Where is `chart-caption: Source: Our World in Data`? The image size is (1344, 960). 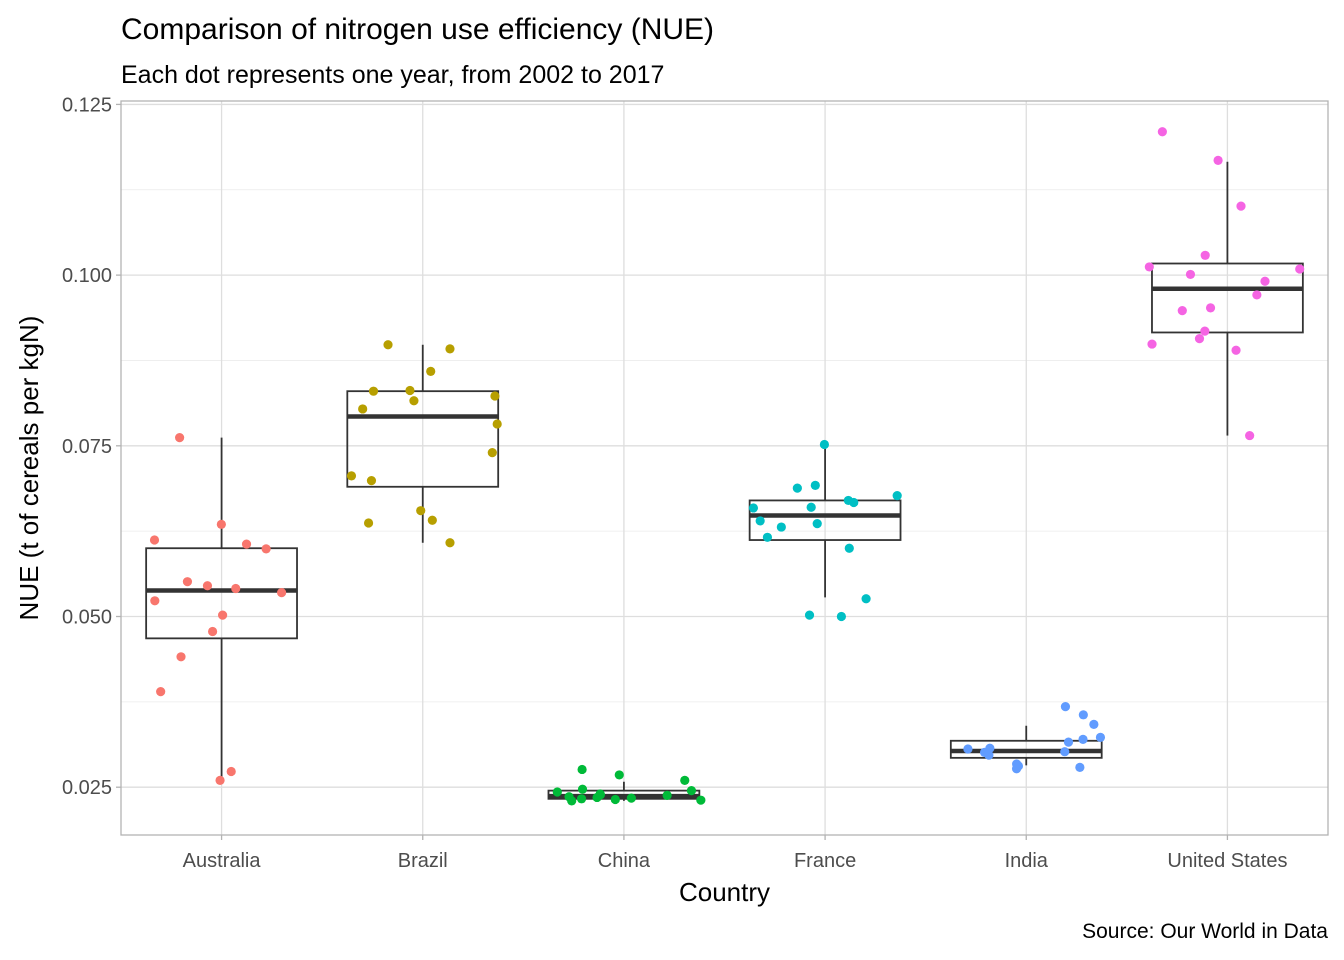
chart-caption: Source: Our World in Data is located at coordinates (1205, 931).